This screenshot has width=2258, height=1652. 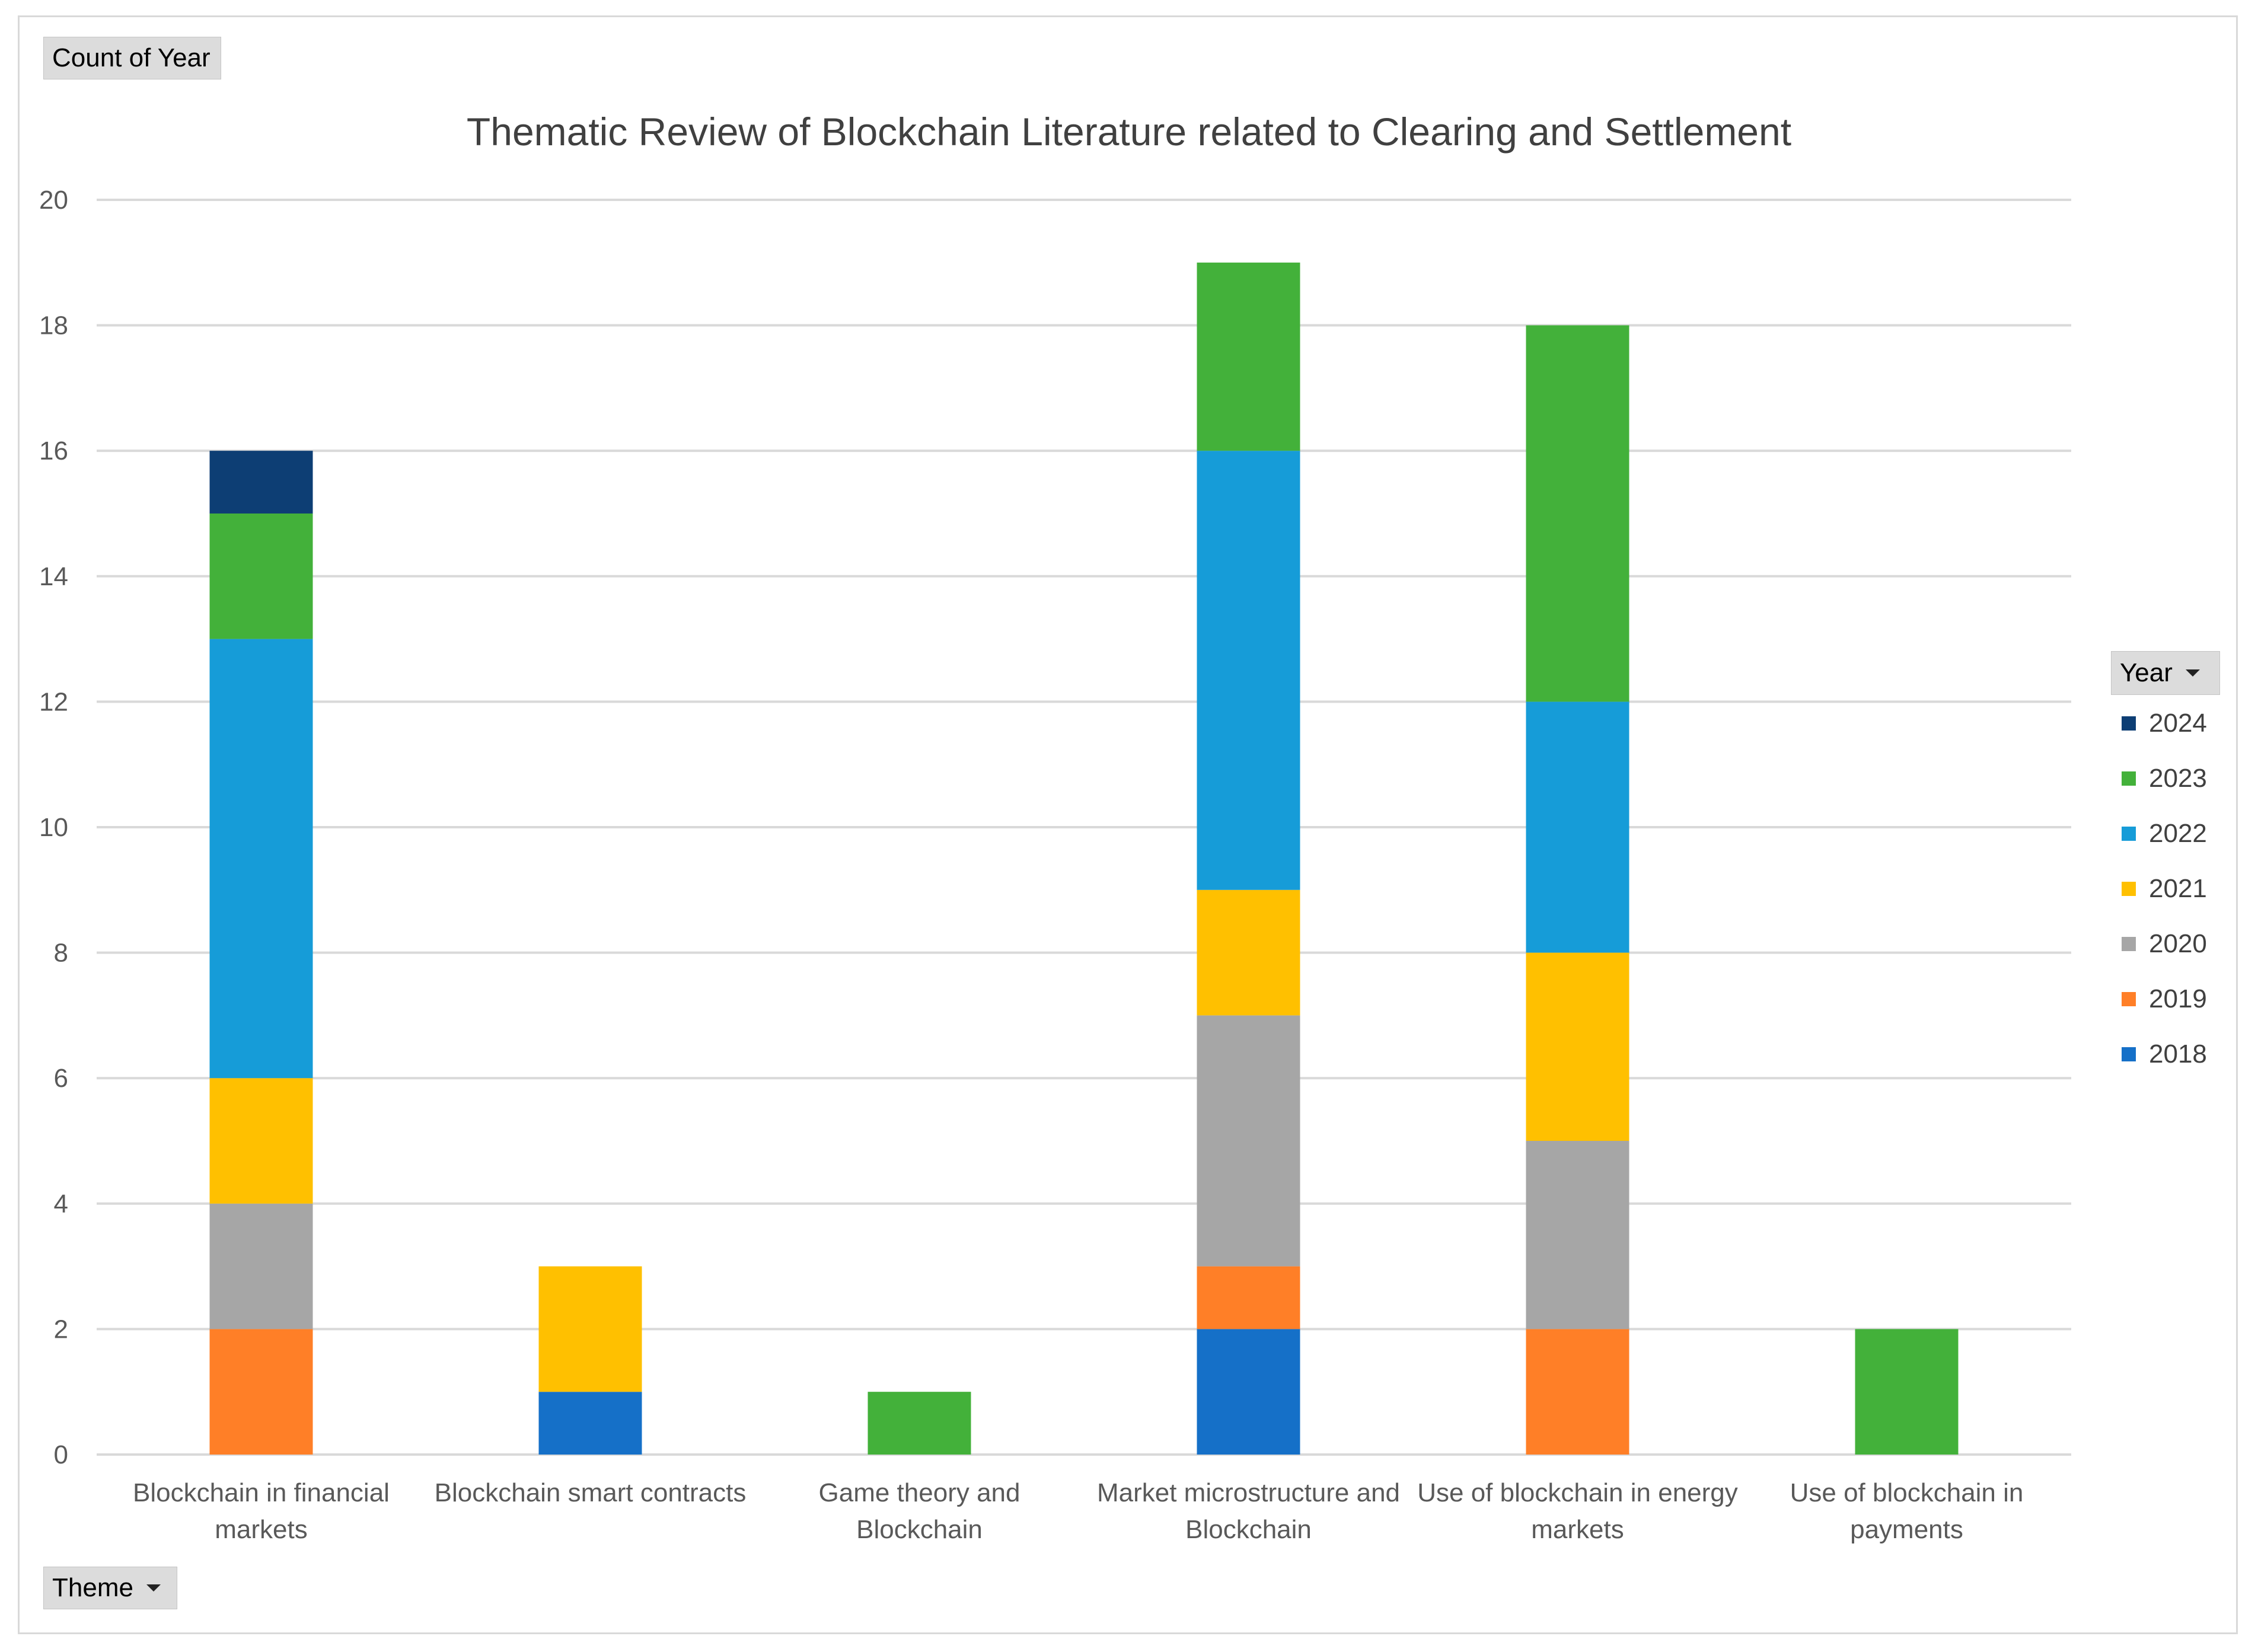 I want to click on axis-field-label: Theme, so click(x=92, y=1587).